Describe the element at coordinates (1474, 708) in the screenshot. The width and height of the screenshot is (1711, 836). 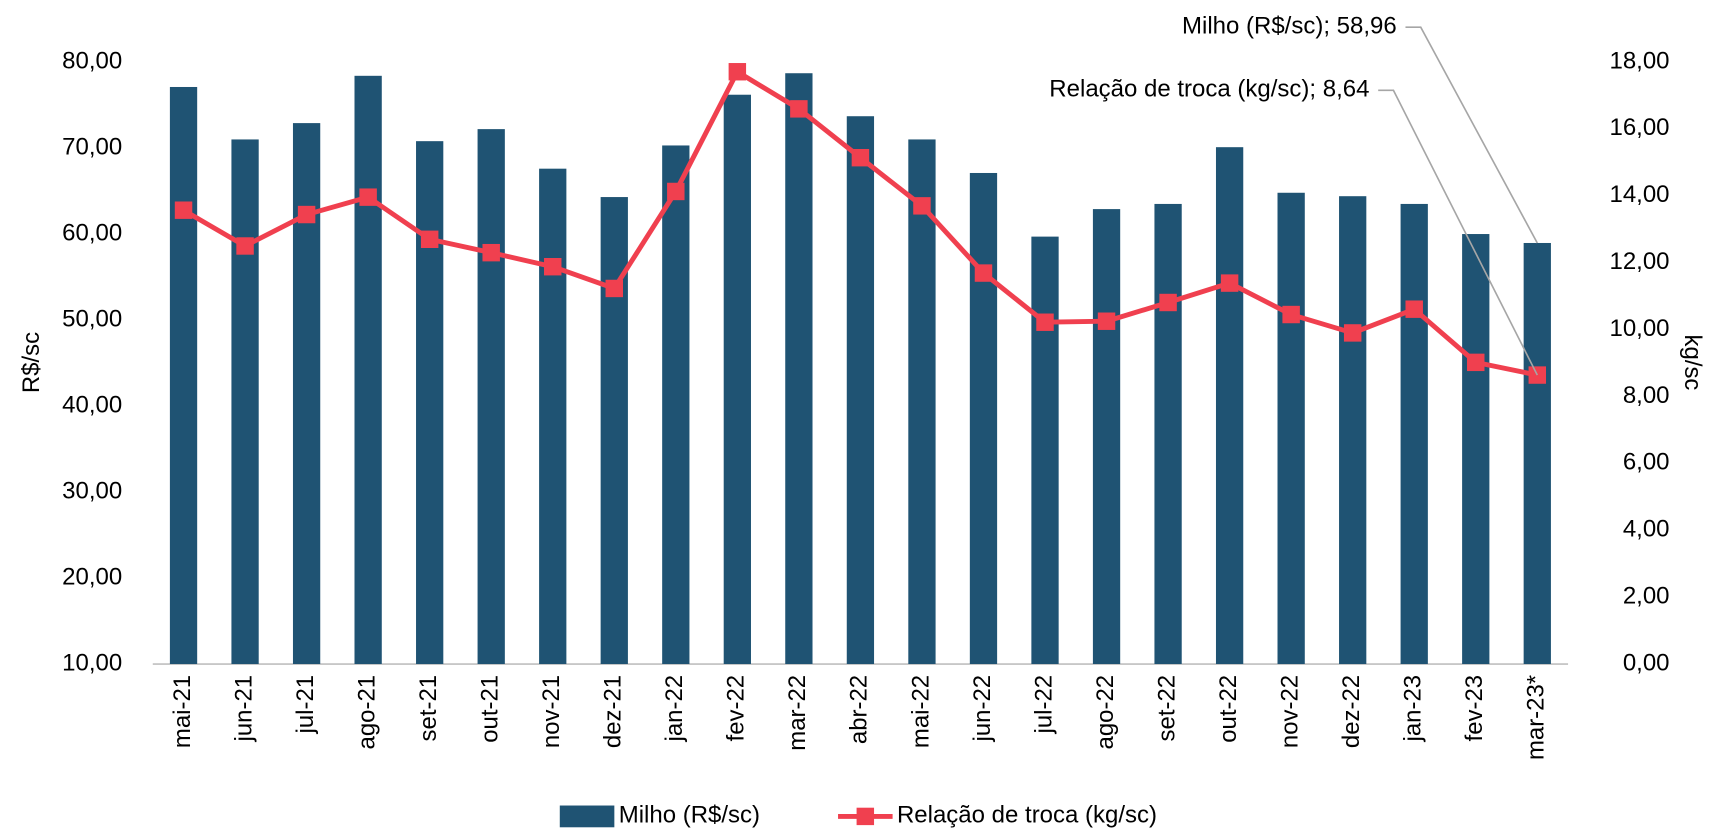
I see `x-tick-label: fev-23` at that location.